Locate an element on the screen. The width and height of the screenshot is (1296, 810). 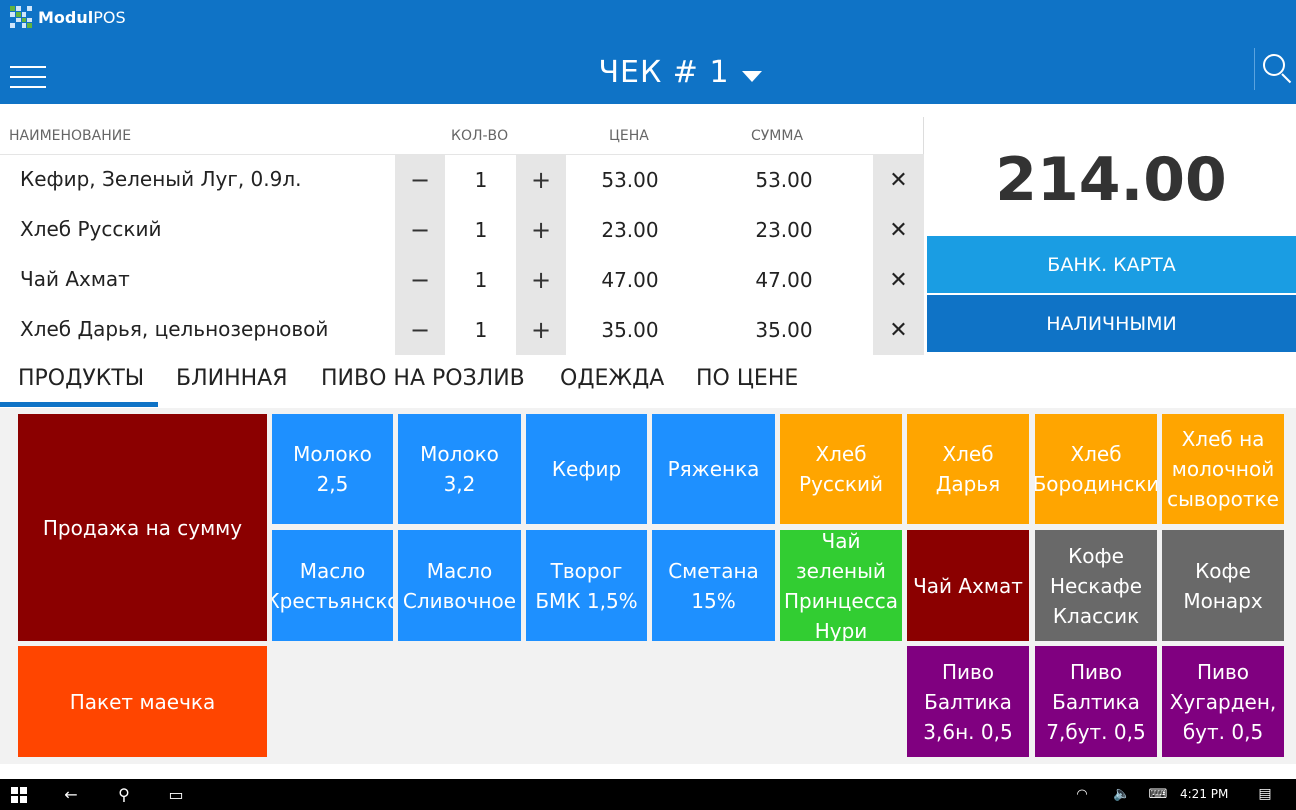
product-tile: Ряженка is located at coordinates (713, 469).